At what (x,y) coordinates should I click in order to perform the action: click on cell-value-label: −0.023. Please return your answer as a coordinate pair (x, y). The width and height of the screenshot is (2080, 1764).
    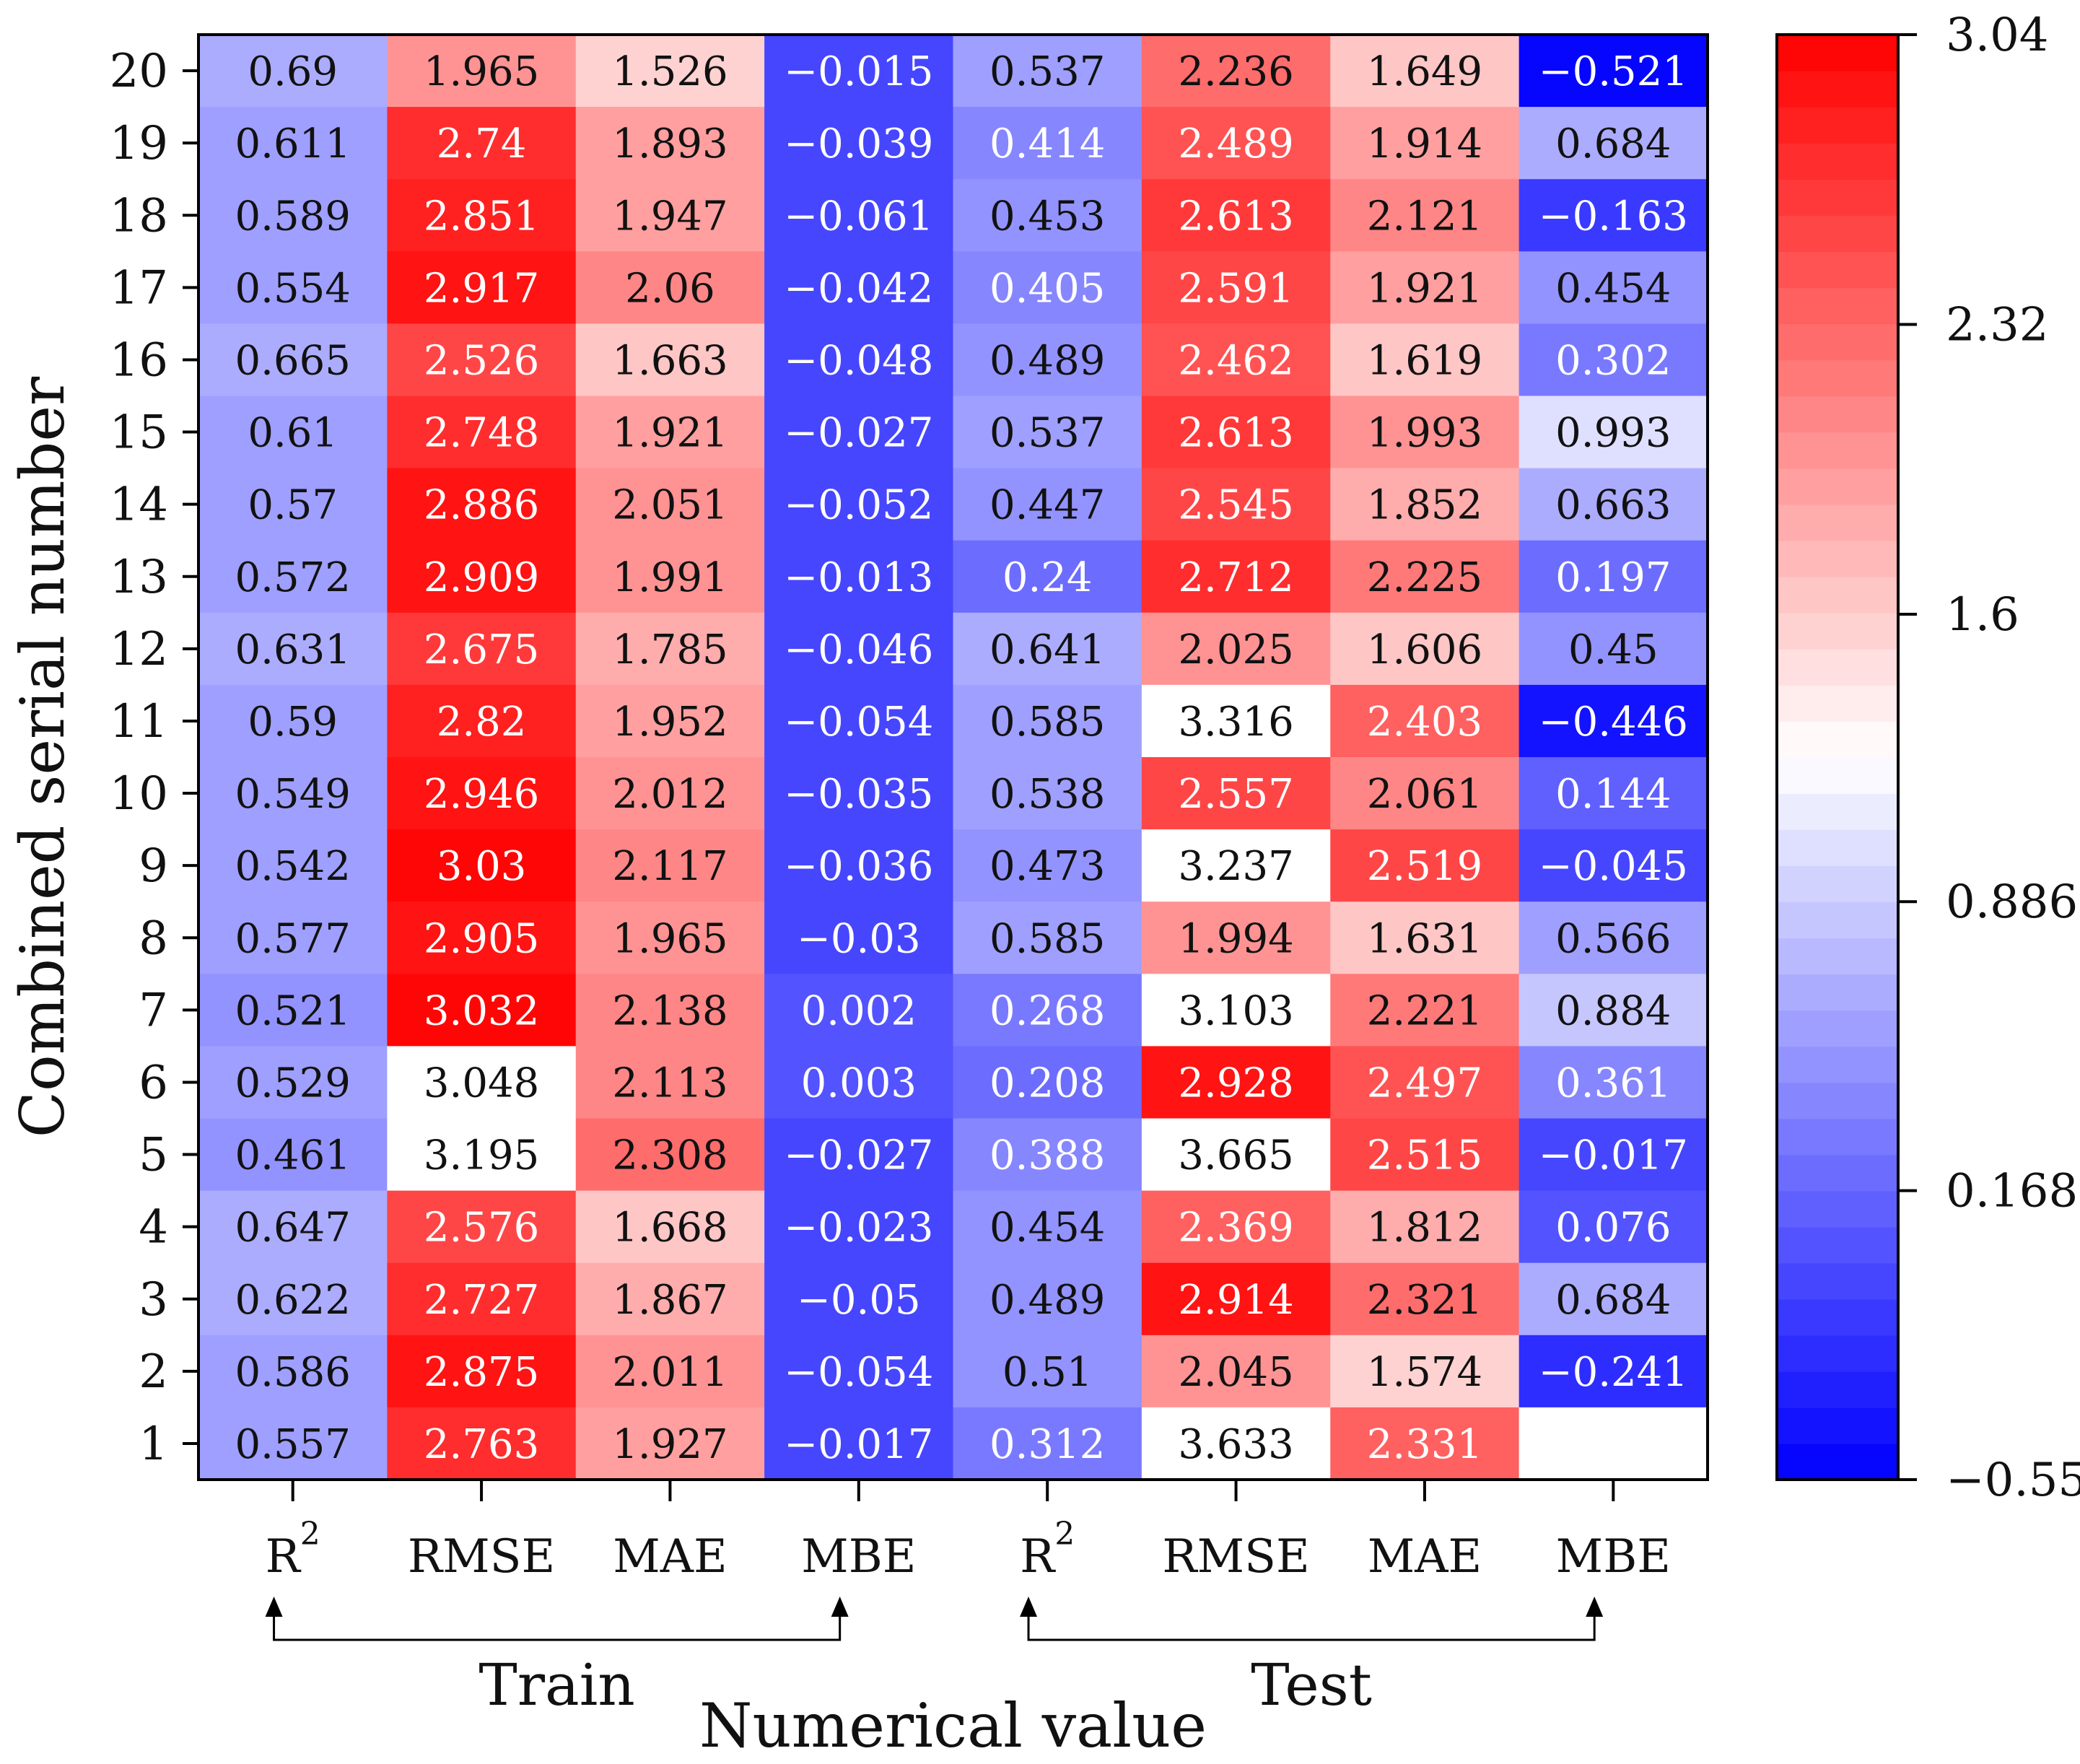
    Looking at the image, I should click on (858, 1228).